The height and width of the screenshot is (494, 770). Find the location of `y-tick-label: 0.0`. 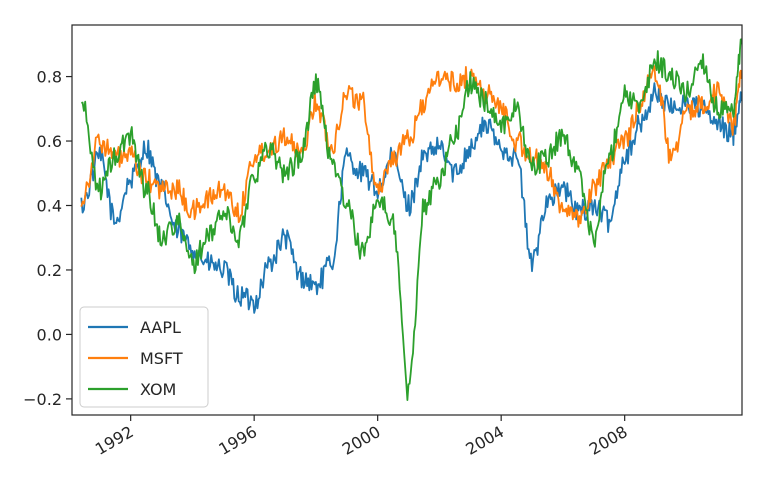

y-tick-label: 0.0 is located at coordinates (49, 334).